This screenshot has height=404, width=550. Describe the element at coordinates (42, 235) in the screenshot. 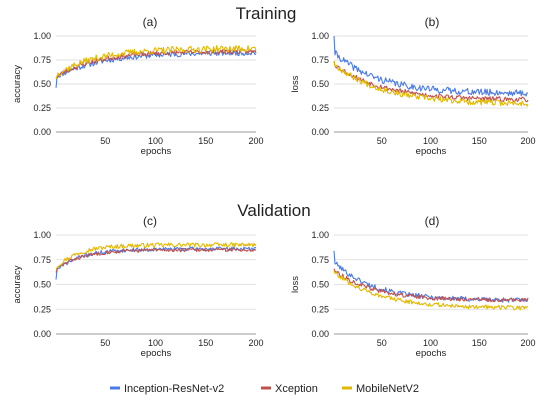

I see `y-tick-label-c: 1.00` at that location.